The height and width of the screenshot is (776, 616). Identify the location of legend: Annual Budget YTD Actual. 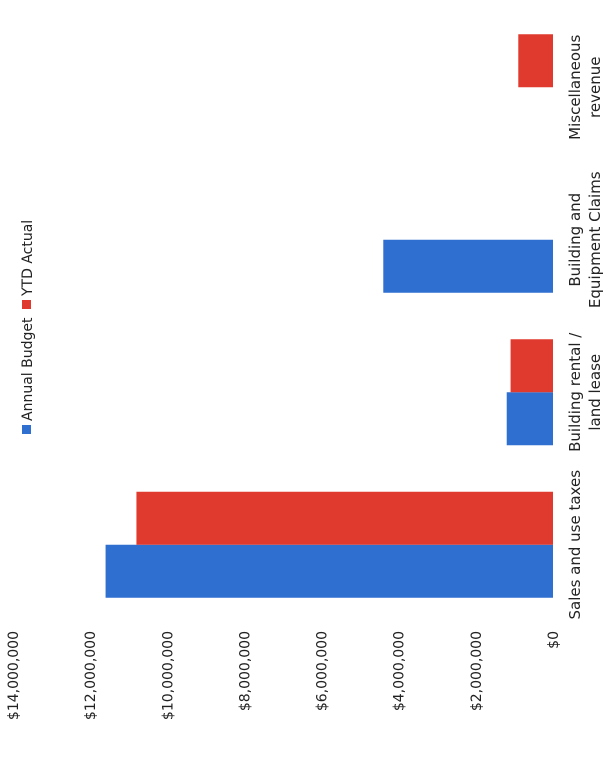
(28, 327).